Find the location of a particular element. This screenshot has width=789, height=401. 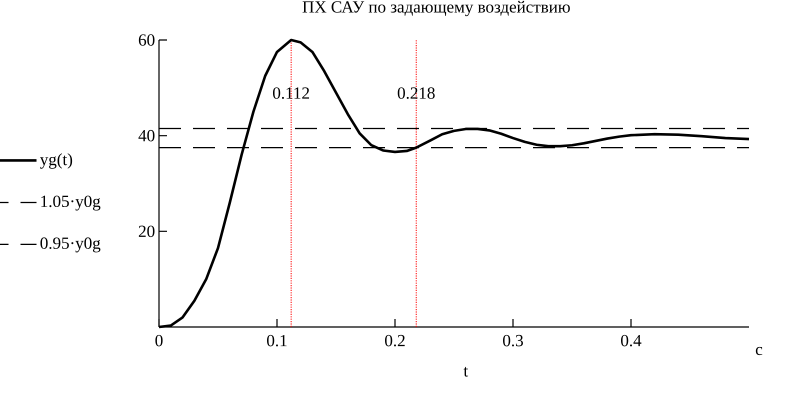

x-tick-label: 0.1 is located at coordinates (277, 340).